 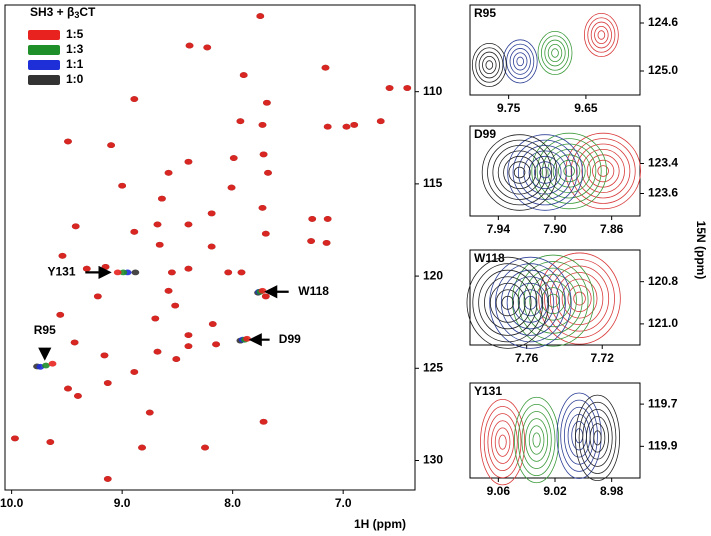 I want to click on x-tick-label: 9.0, so click(x=122, y=503).